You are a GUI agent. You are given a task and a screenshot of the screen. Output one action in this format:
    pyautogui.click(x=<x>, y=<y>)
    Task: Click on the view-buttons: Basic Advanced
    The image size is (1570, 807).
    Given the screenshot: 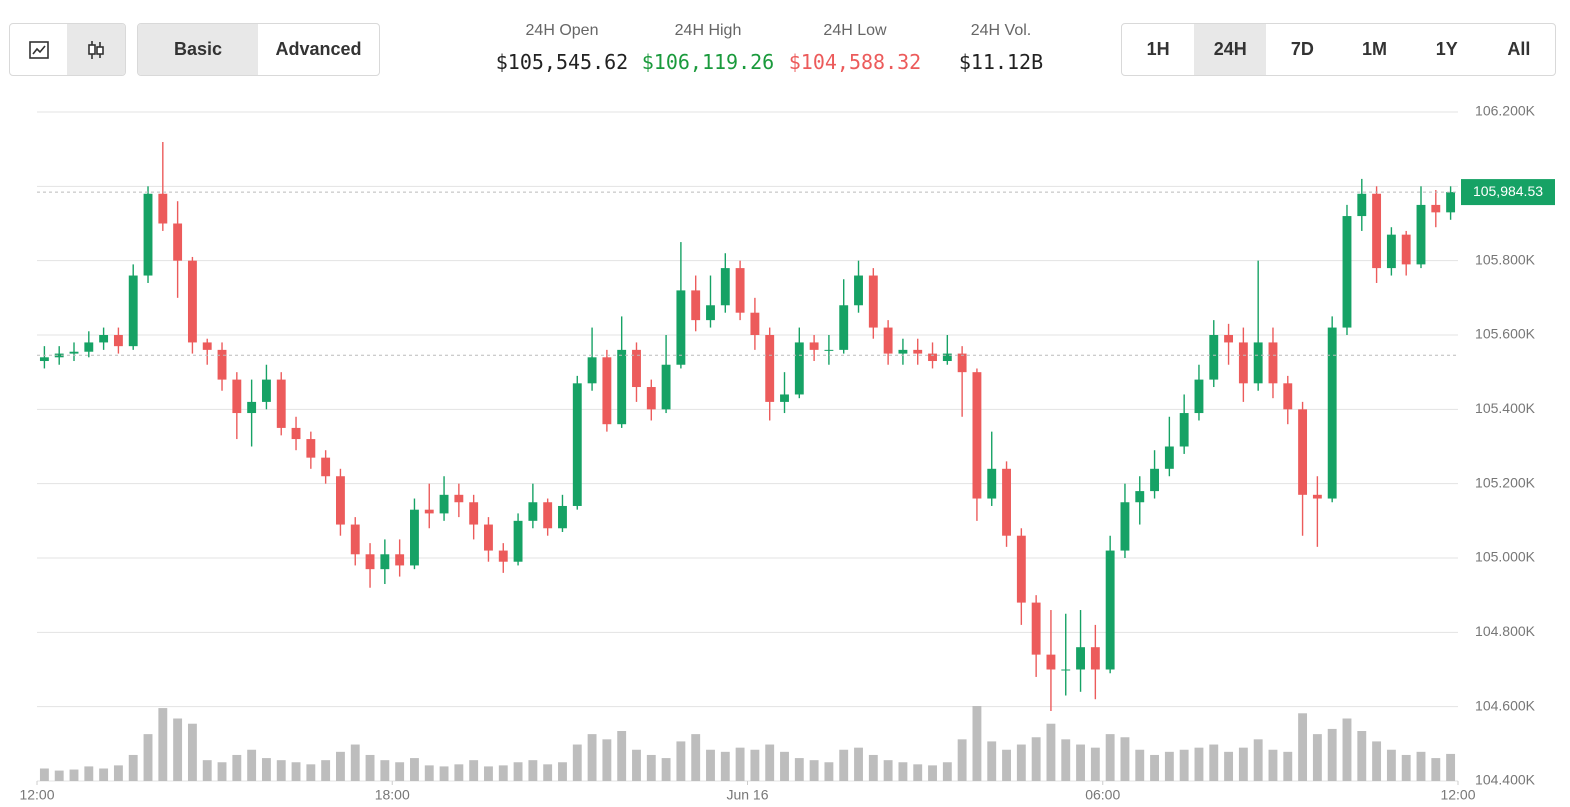 What is the action you would take?
    pyautogui.click(x=258, y=49)
    